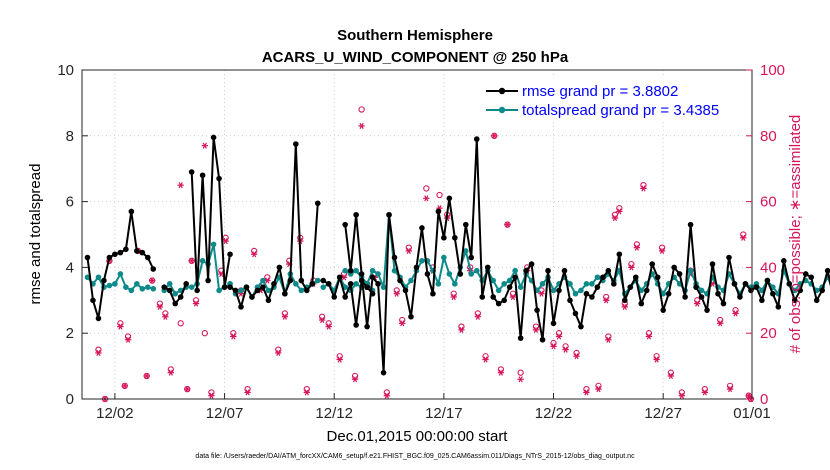 Image resolution: width=830 pixels, height=470 pixels. Describe the element at coordinates (415, 57) in the screenshot. I see `chart-subtitle: ACARS_U_WIND_COMPONENT @ 250 hPa` at that location.